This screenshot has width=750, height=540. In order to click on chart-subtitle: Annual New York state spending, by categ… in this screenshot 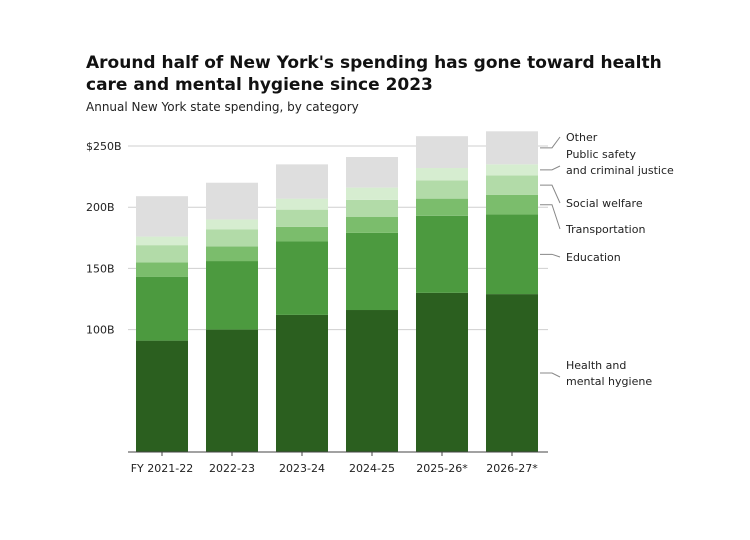, I will do `click(222, 107)`.